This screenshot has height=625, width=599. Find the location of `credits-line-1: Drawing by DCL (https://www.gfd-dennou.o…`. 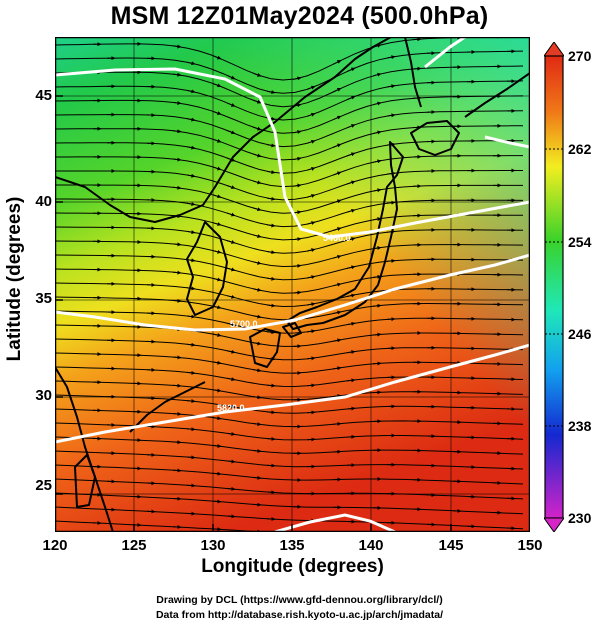

credits-line-1: Drawing by DCL (https://www.gfd-dennou.o… is located at coordinates (299, 600).